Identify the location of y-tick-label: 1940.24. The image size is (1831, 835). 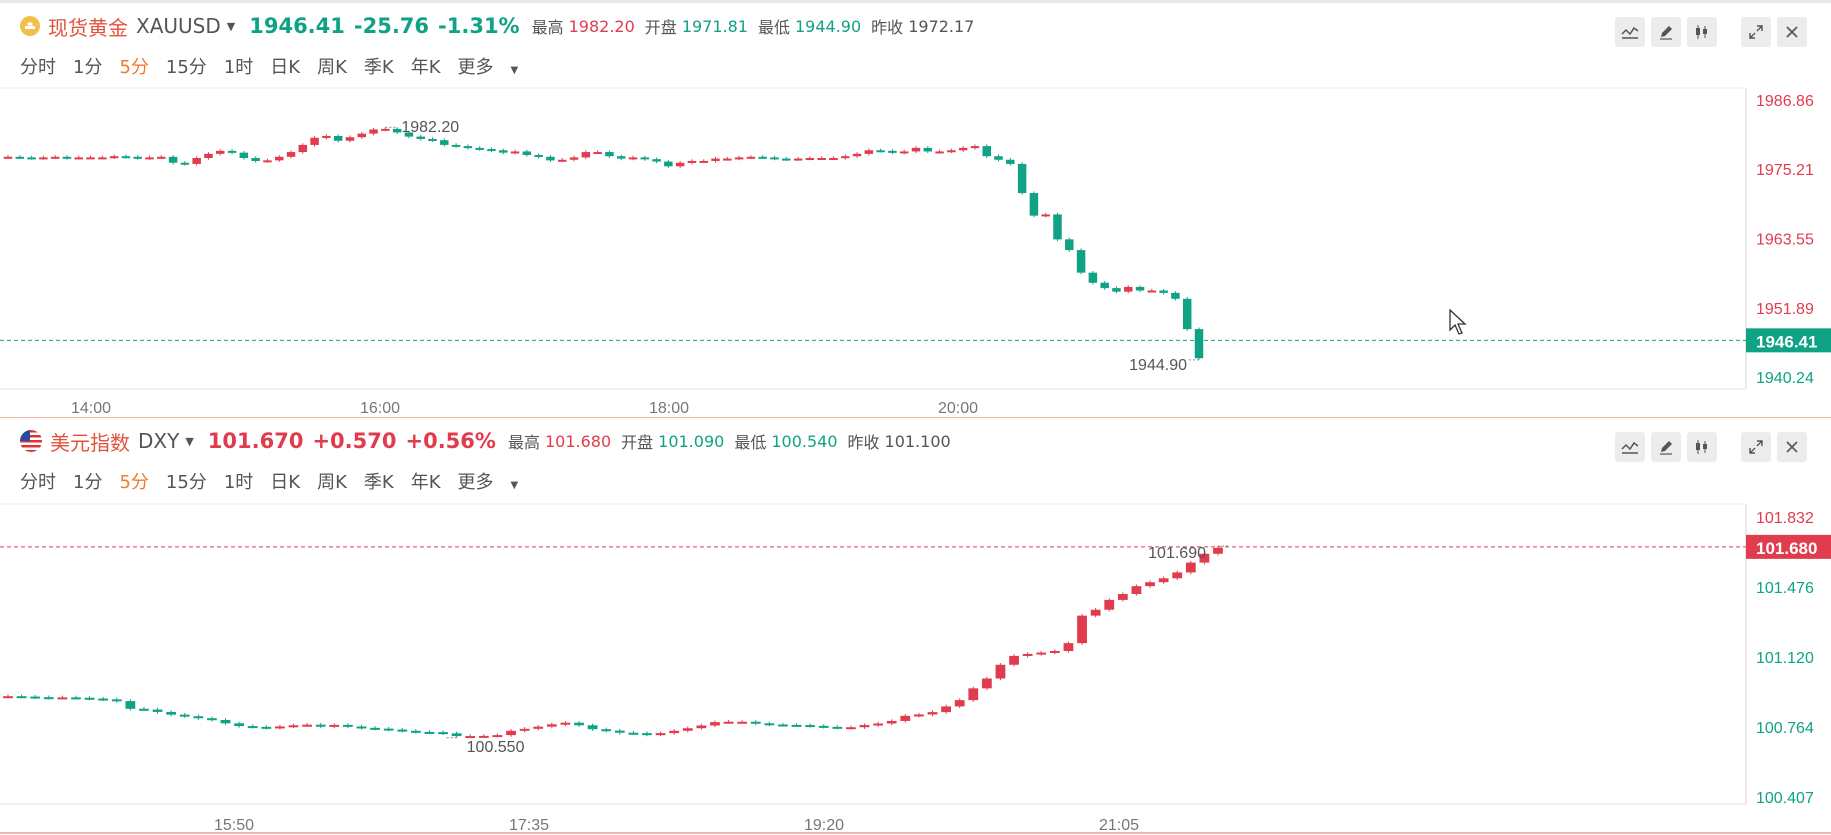
(1785, 378).